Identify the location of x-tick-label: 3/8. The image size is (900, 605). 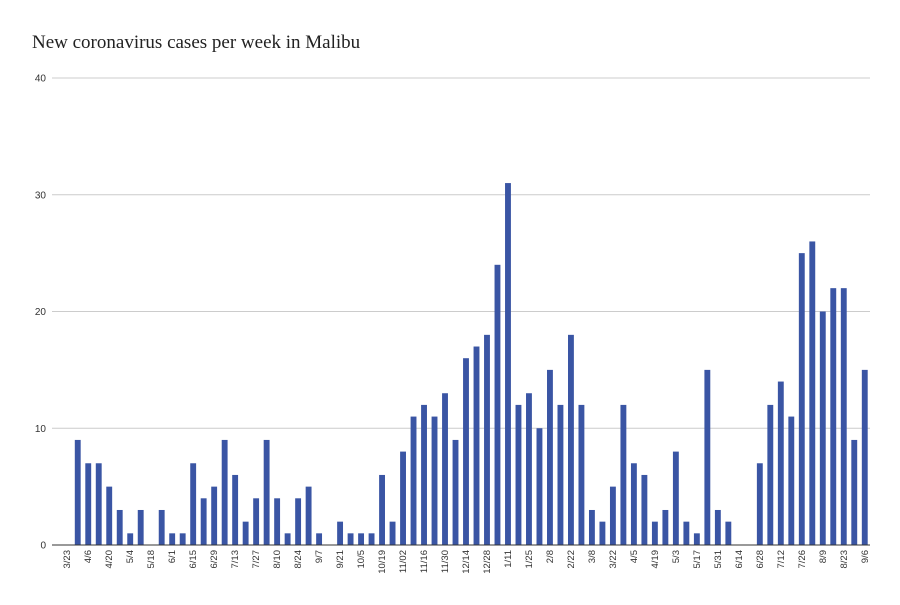
(592, 556).